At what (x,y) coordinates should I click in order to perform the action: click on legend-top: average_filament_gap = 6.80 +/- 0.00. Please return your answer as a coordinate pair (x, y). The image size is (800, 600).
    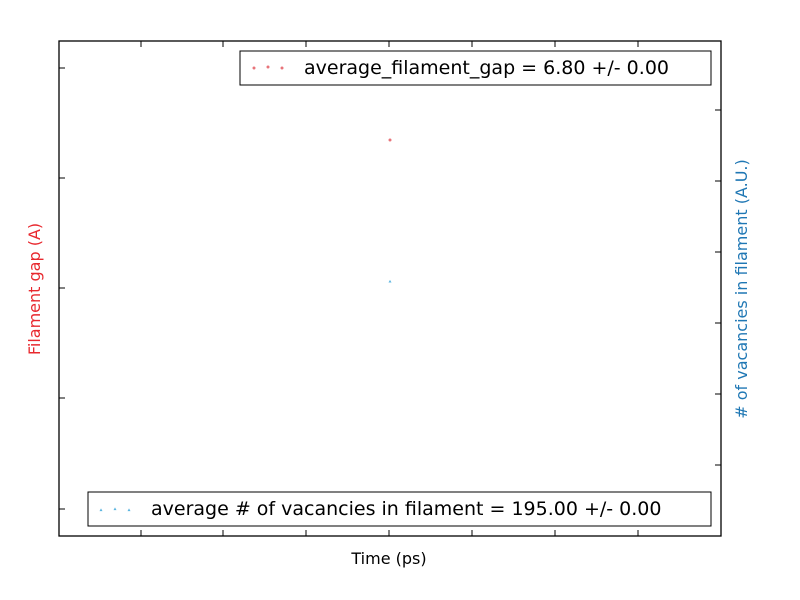
    Looking at the image, I should click on (475, 68).